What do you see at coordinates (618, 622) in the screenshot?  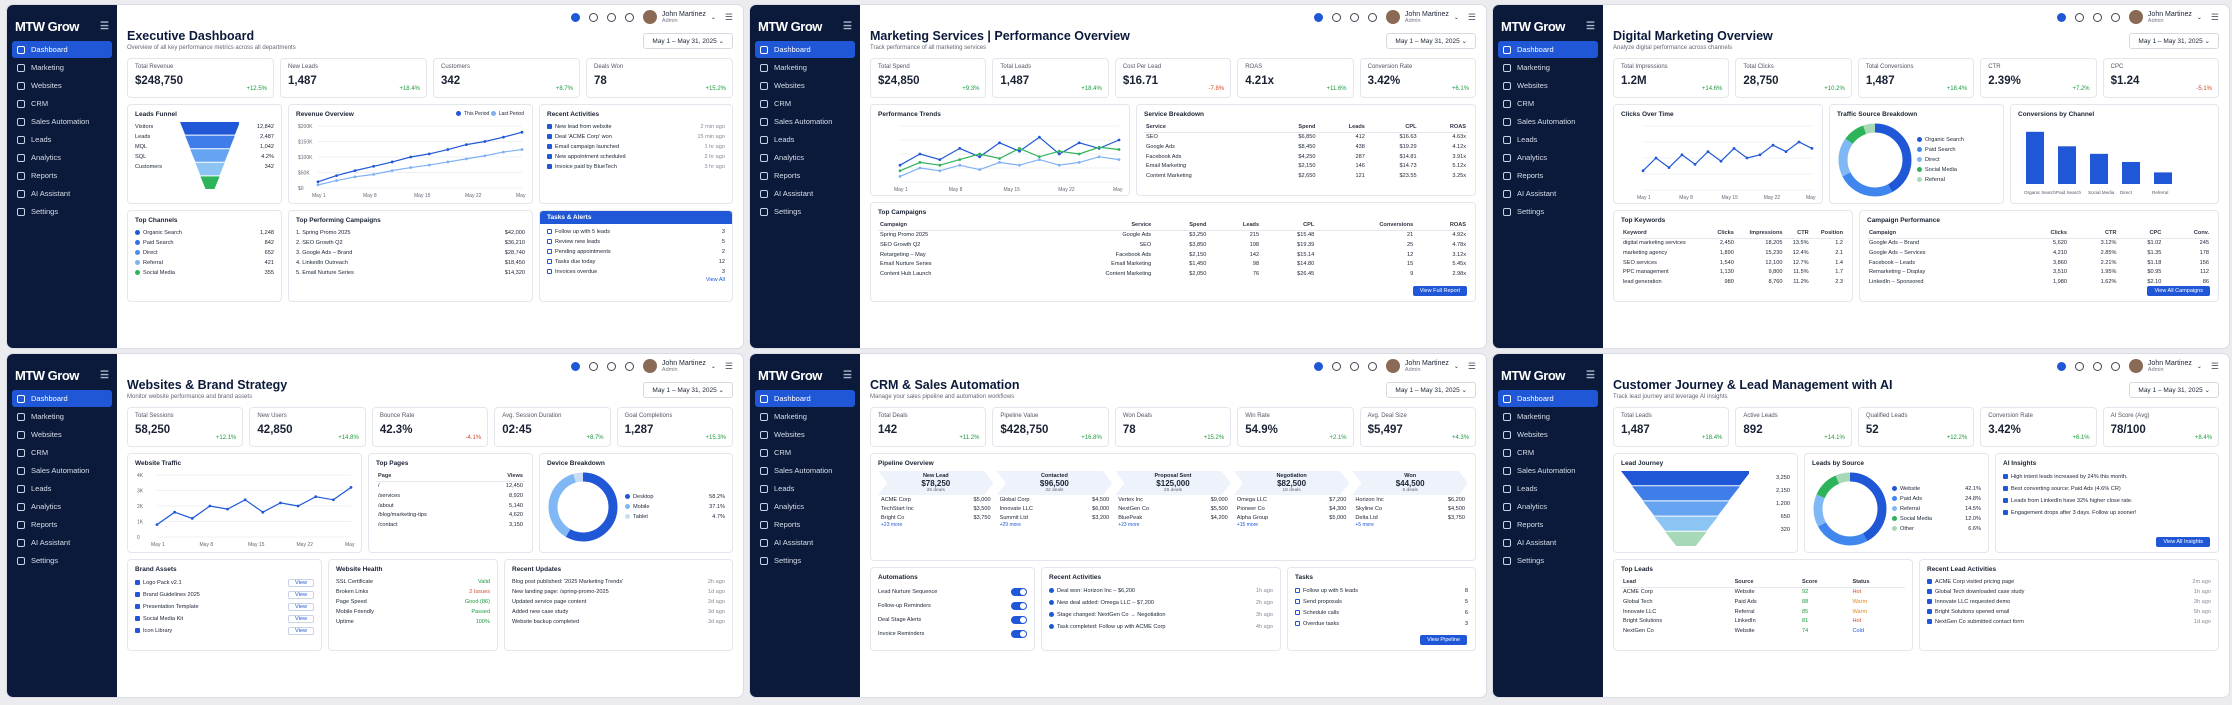 I see `list-item: Website backup completed 3d ago` at bounding box center [618, 622].